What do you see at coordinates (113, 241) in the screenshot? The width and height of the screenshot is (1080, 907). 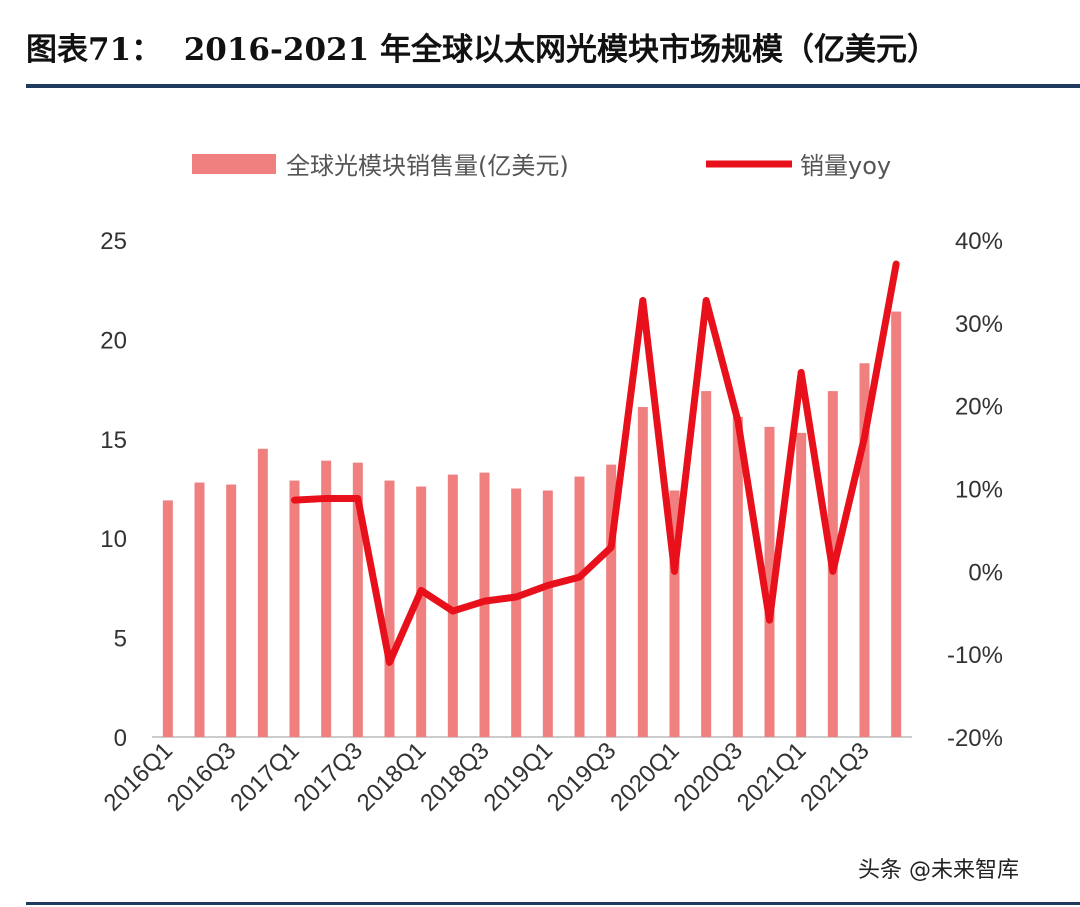 I see `y-left-tick-label: 25` at bounding box center [113, 241].